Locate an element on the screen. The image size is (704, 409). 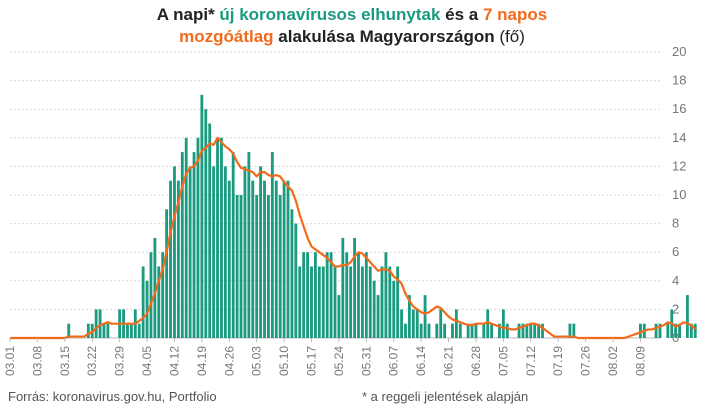
y-tick-label: 0 is located at coordinates (675, 337).